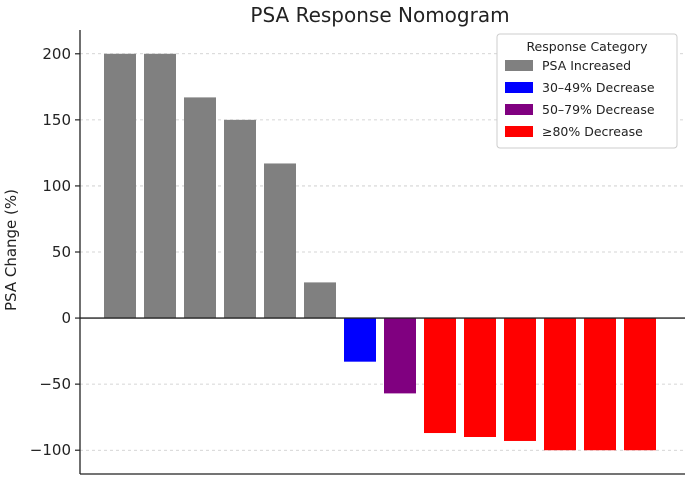  Describe the element at coordinates (55, 384) in the screenshot. I see `y-tick-label: −50` at that location.